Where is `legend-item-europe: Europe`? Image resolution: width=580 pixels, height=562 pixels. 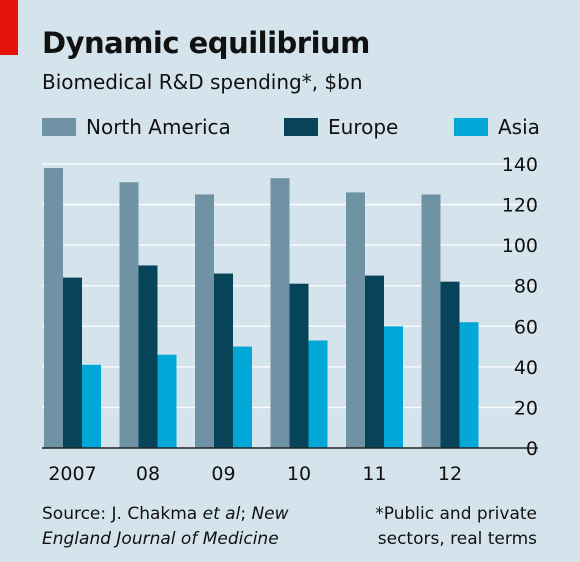
legend-item-europe: Europe is located at coordinates (341, 127).